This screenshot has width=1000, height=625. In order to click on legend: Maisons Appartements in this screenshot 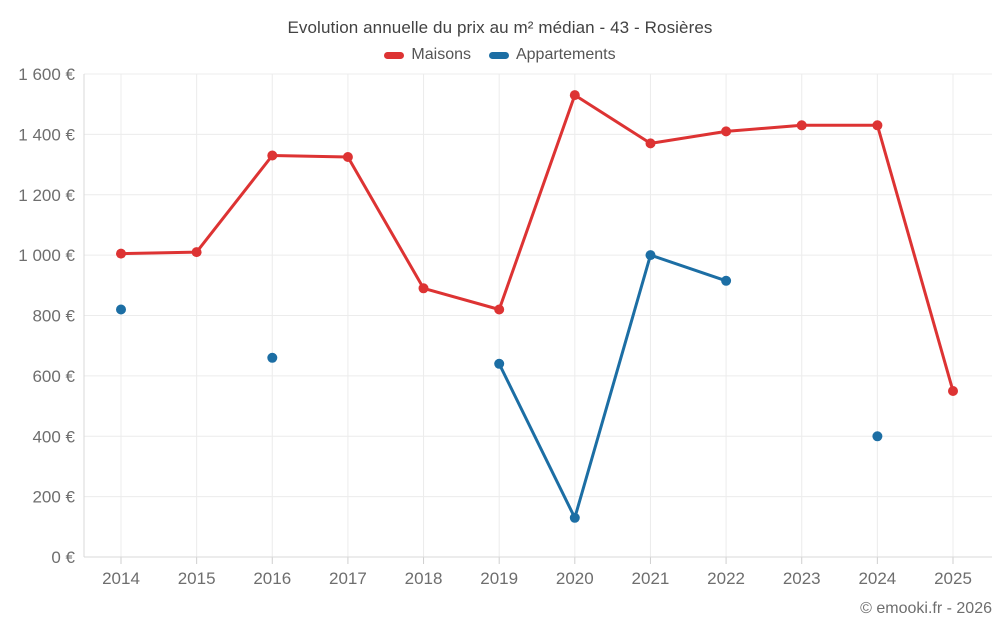, I will do `click(500, 55)`.